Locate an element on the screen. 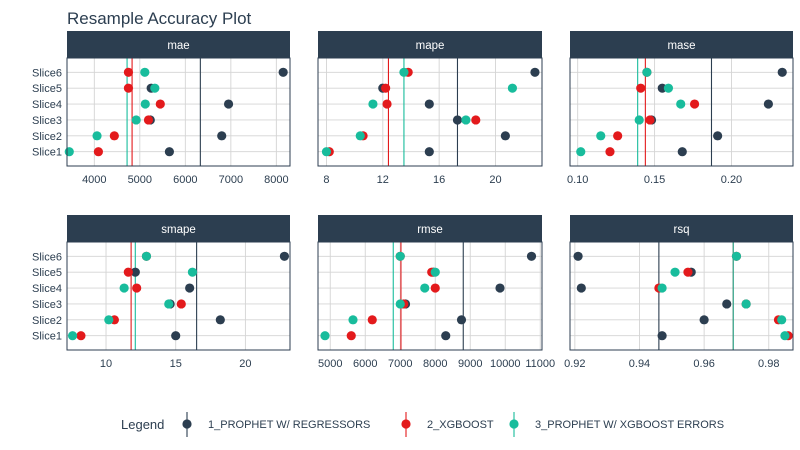  x-tick-label: 0.10 is located at coordinates (577, 180).